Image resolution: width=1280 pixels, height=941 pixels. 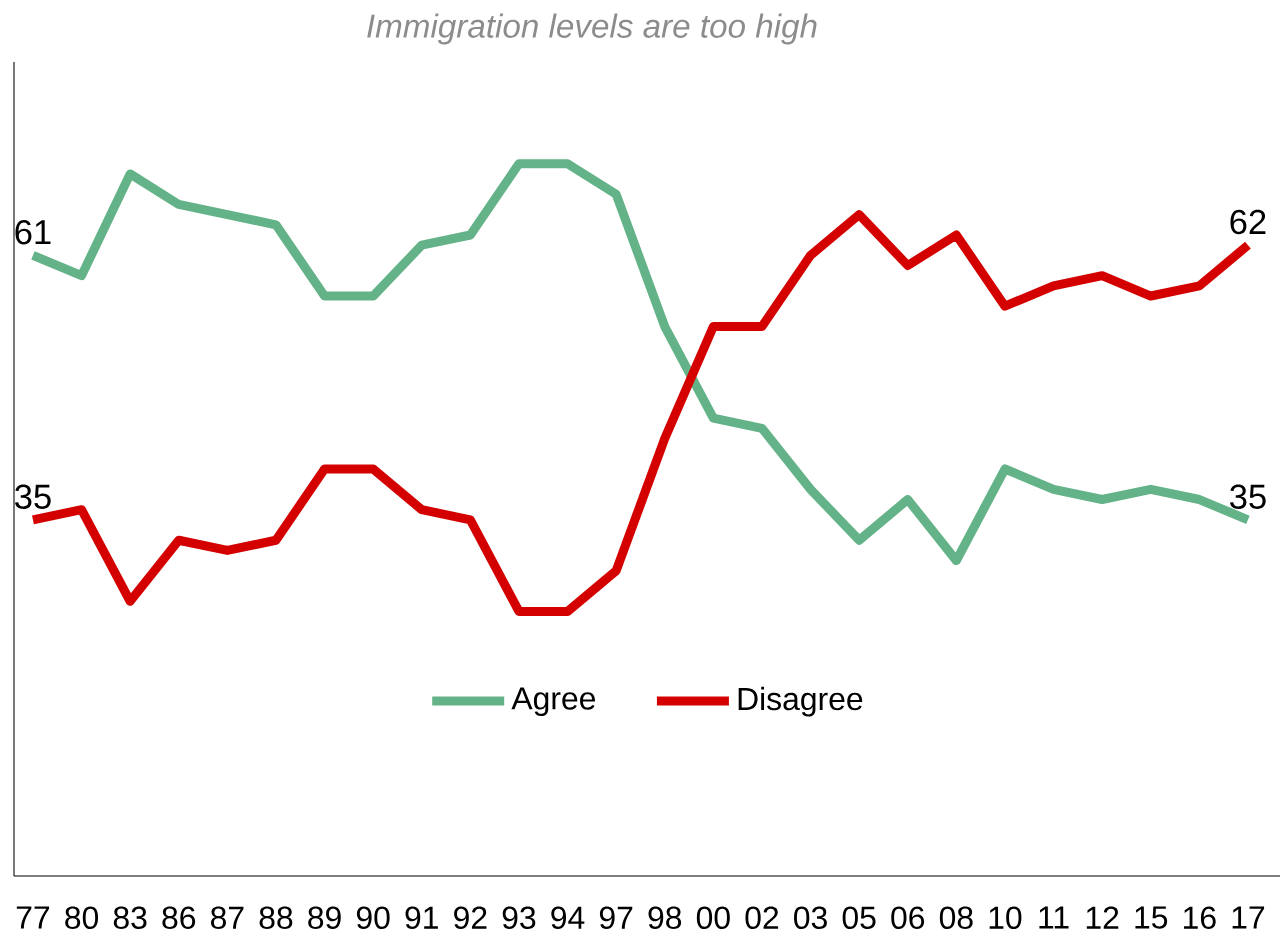 I want to click on x-tick-label: 90, so click(x=373, y=918).